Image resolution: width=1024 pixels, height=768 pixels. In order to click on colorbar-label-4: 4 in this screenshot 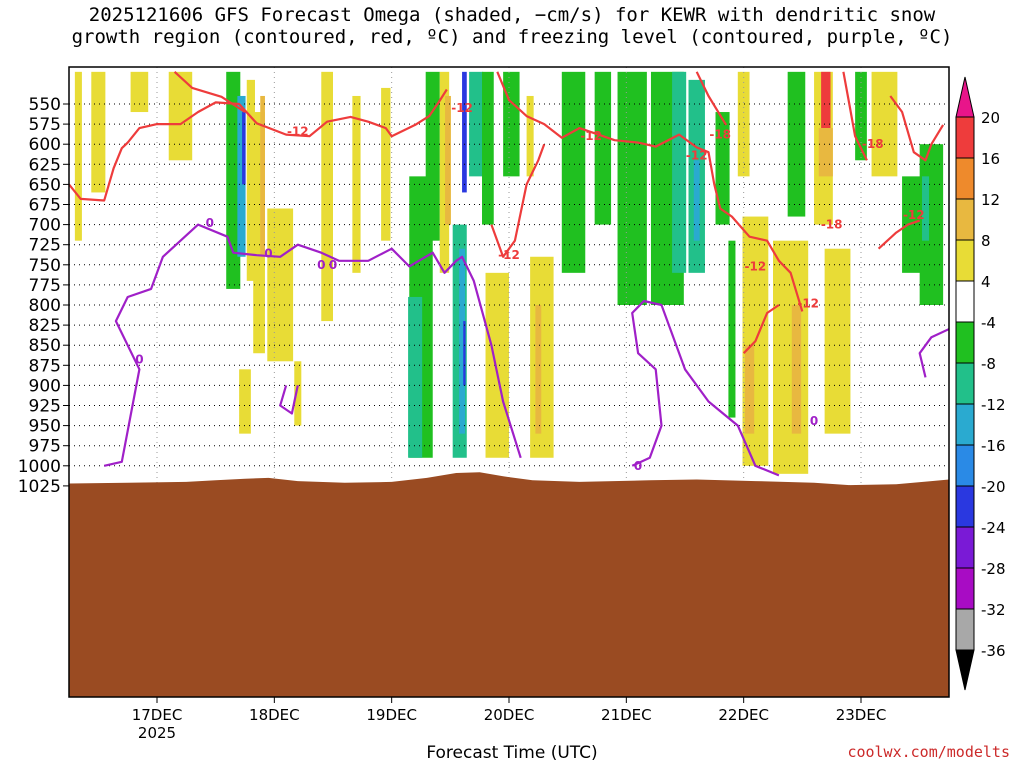, I will do `click(986, 282)`.